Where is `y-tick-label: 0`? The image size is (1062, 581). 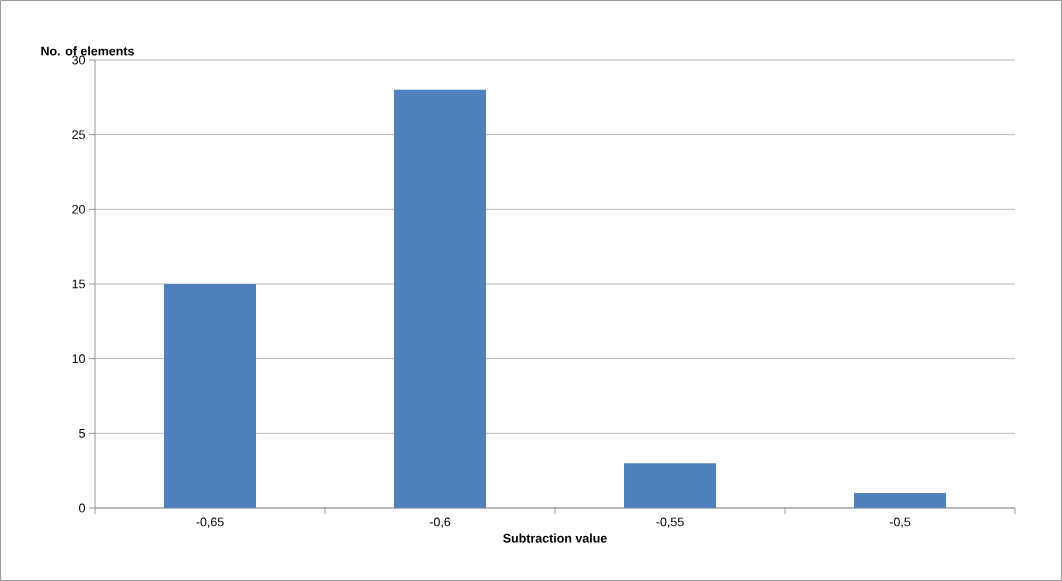
y-tick-label: 0 is located at coordinates (82, 508).